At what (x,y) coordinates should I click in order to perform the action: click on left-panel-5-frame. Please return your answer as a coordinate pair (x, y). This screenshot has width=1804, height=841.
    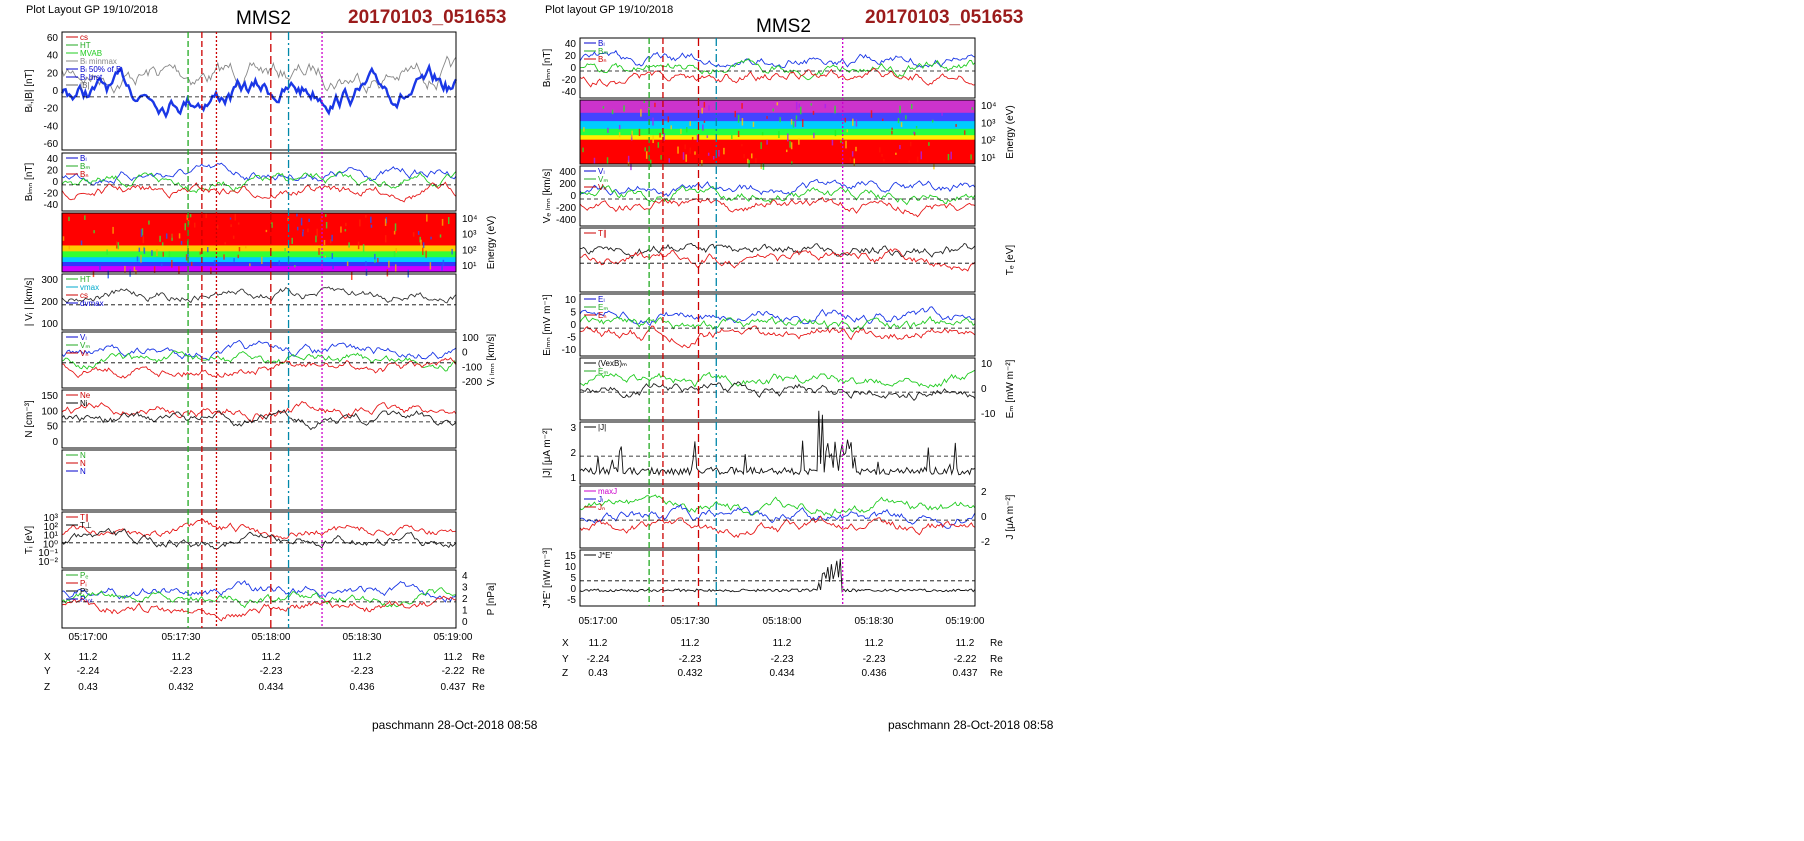
    Looking at the image, I should click on (259, 360).